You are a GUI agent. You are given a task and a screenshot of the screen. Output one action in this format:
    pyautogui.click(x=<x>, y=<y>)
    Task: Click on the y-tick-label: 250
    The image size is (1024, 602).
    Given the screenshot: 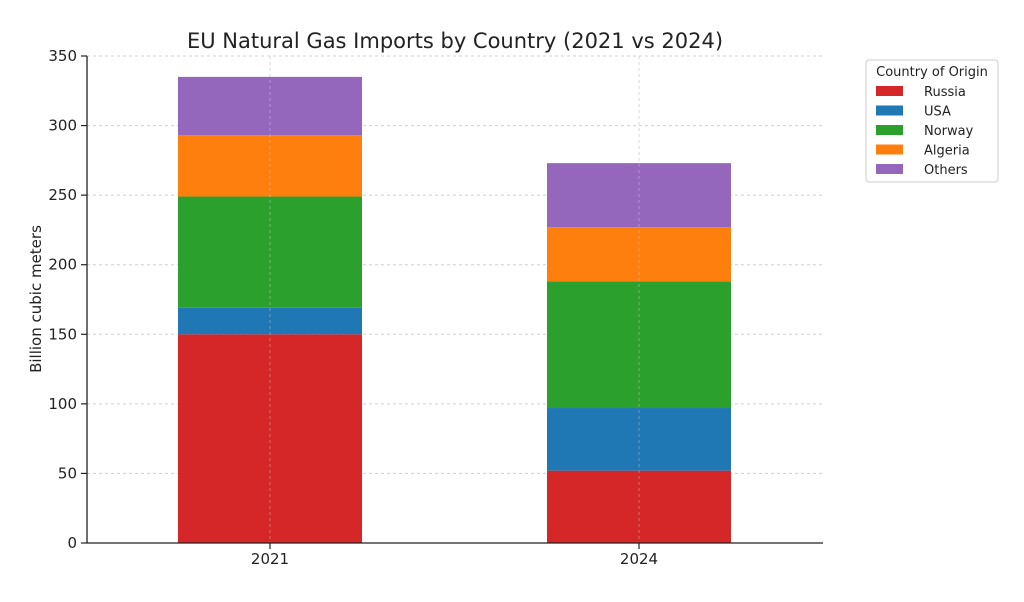 What is the action you would take?
    pyautogui.click(x=62, y=195)
    